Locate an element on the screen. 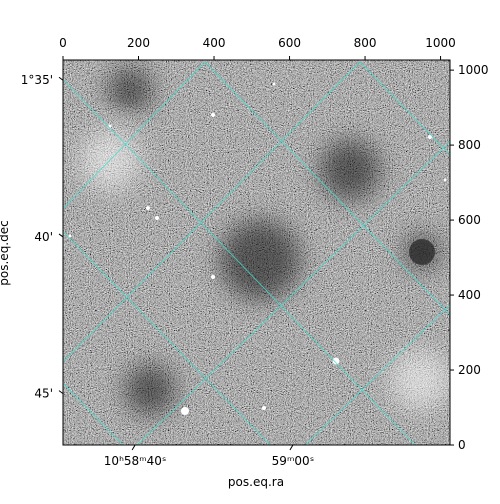 This screenshot has height=504, width=500. x-tick-label: 600 is located at coordinates (289, 43).